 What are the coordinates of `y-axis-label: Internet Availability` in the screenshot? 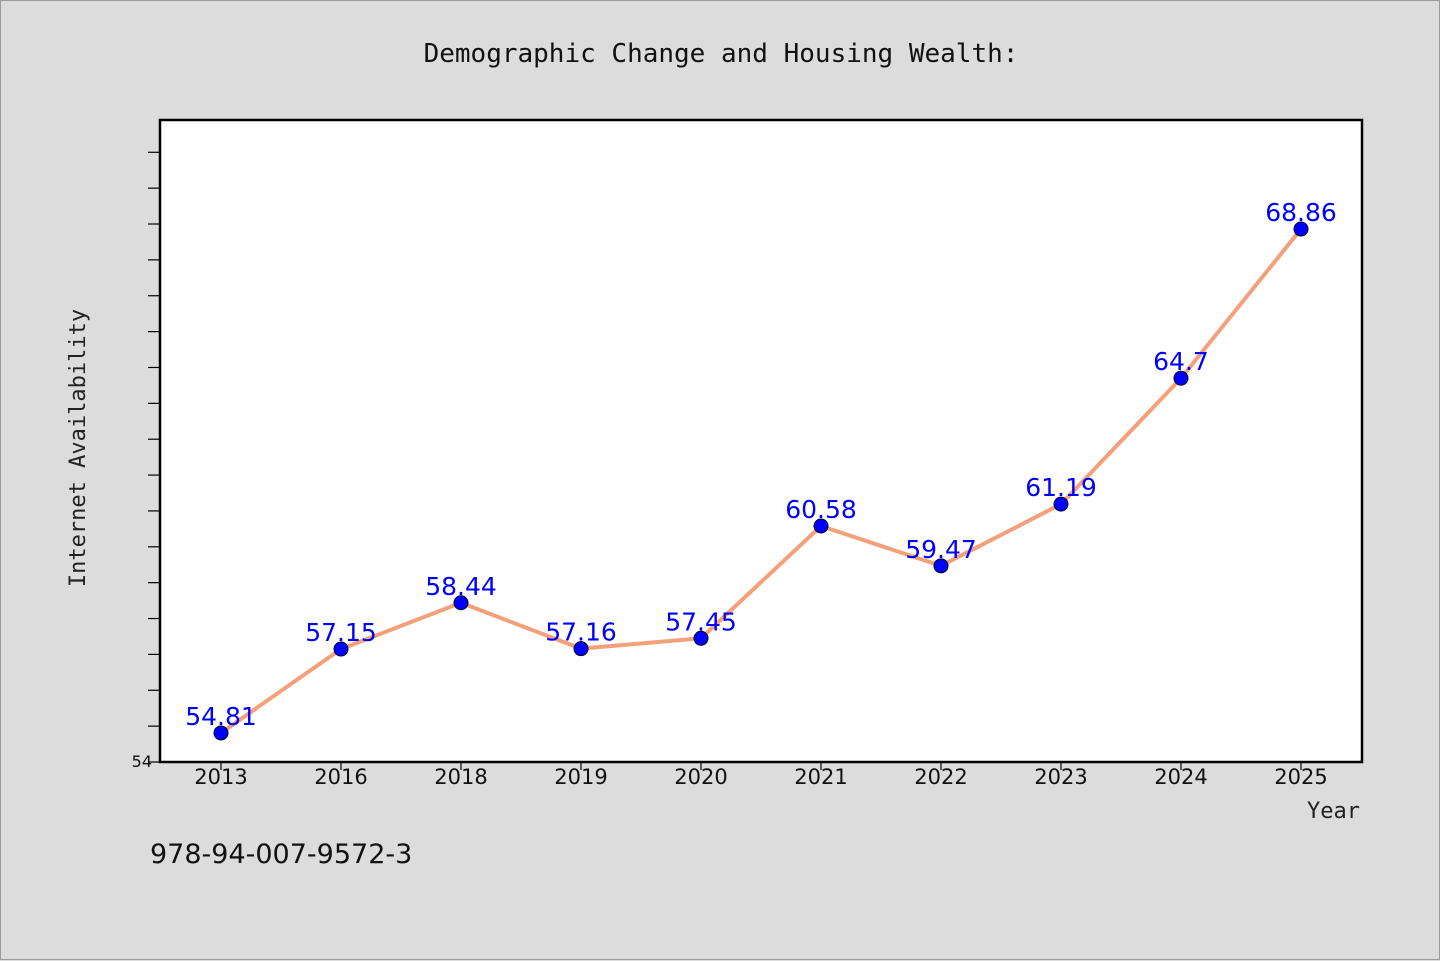 It's located at (78, 448).